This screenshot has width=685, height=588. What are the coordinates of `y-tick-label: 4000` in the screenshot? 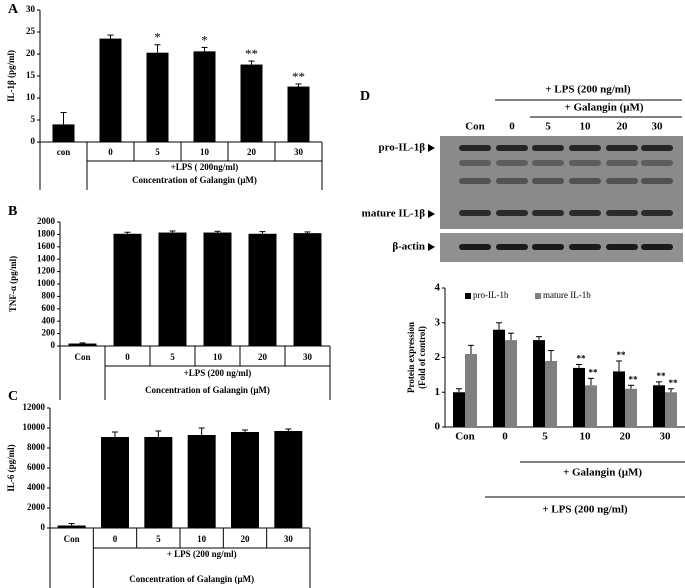 It's located at (36, 487).